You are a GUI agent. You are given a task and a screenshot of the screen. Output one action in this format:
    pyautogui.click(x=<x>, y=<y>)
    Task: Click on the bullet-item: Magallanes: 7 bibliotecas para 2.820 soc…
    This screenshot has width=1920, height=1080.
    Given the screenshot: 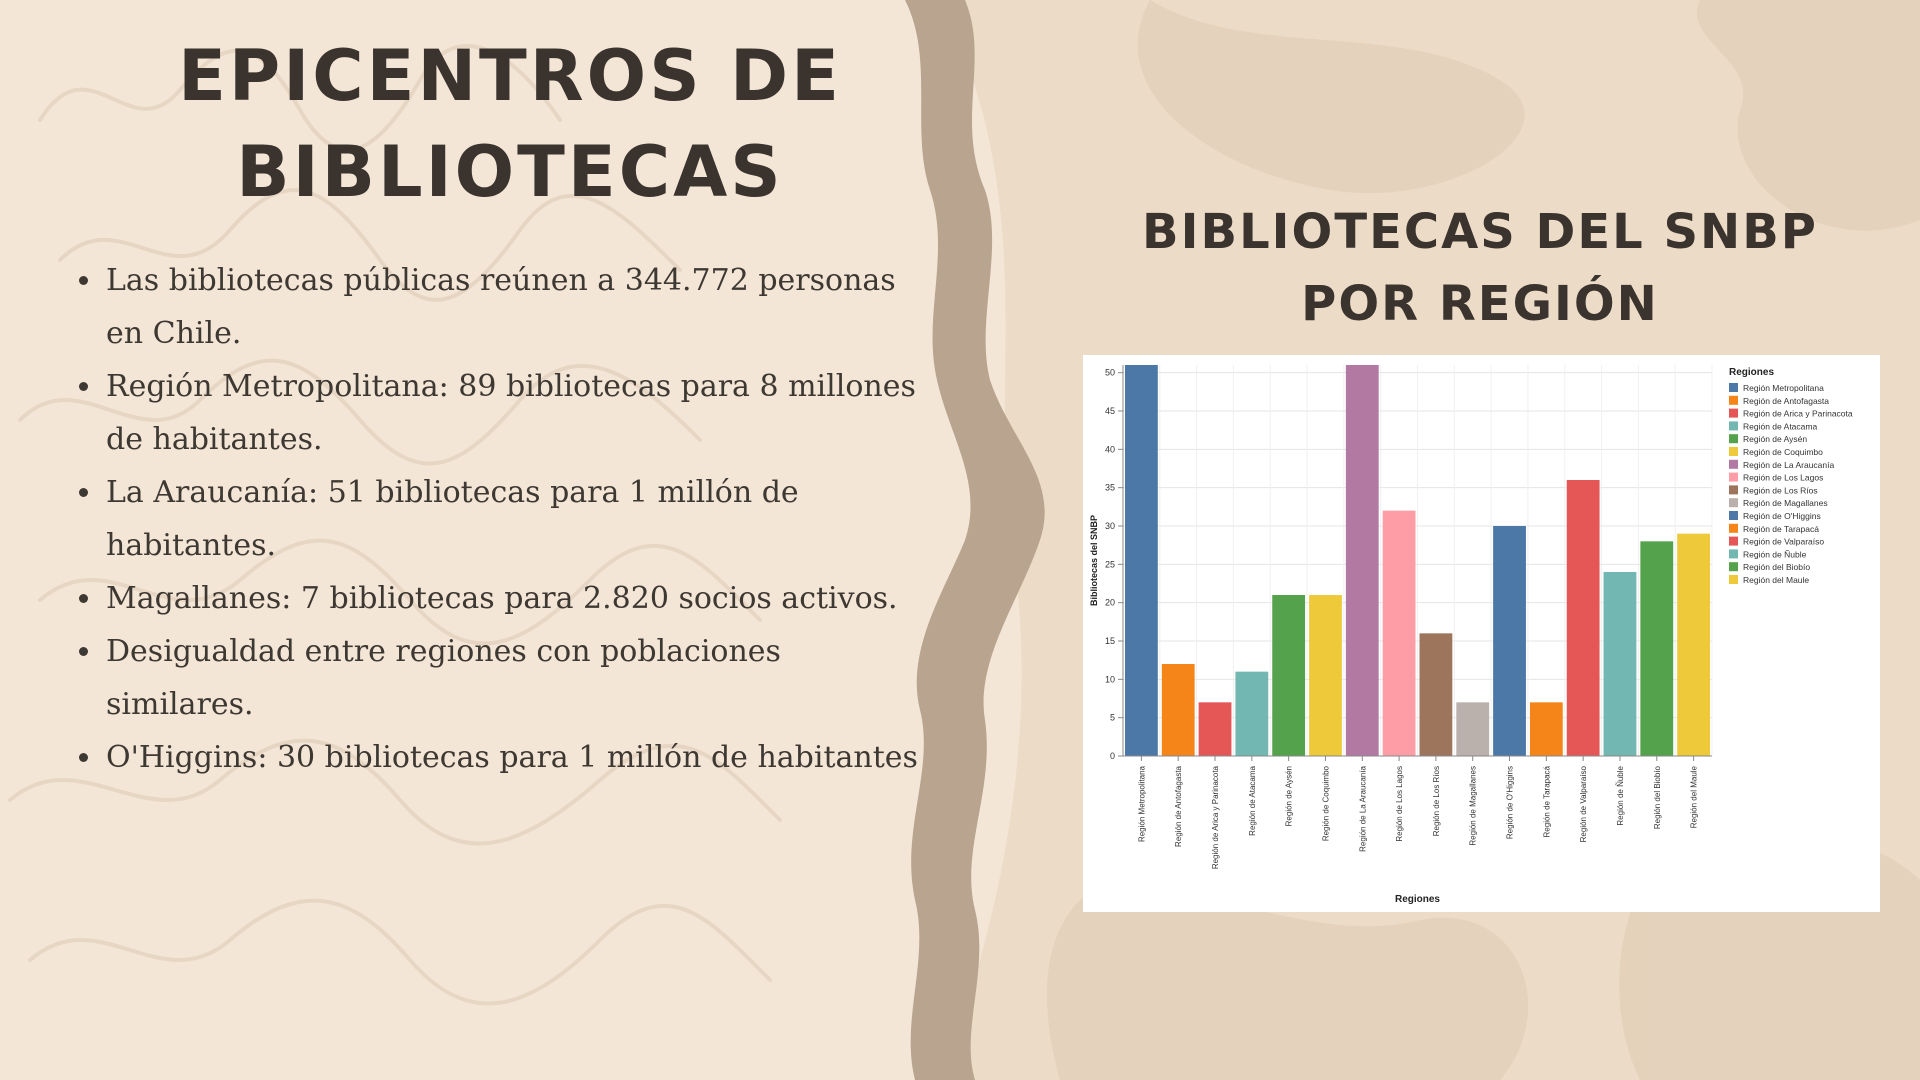 What is the action you would take?
    pyautogui.click(x=514, y=598)
    